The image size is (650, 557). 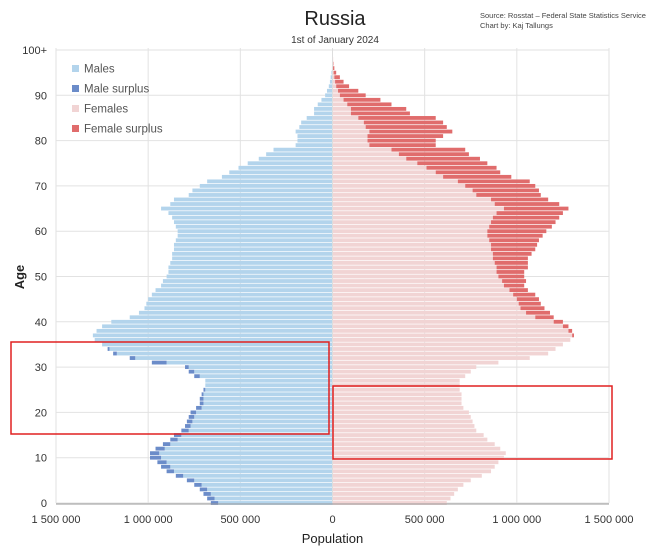 I want to click on y-tick-label: 70, so click(x=41, y=187).